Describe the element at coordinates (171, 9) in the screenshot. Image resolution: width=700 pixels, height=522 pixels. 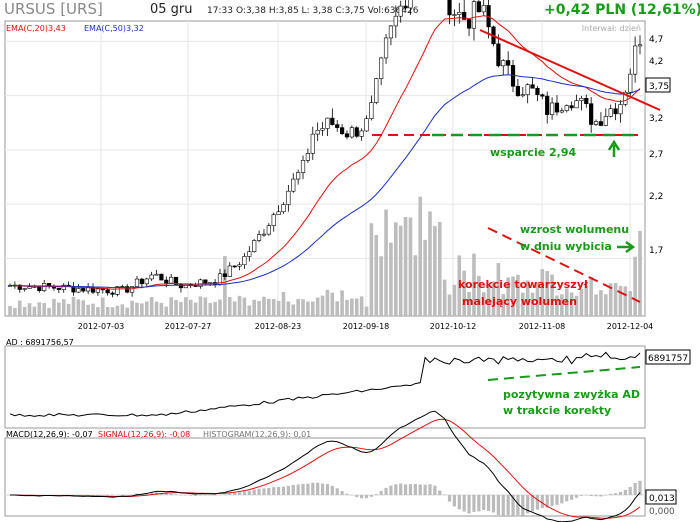
I see `header-date: 05 gru` at that location.